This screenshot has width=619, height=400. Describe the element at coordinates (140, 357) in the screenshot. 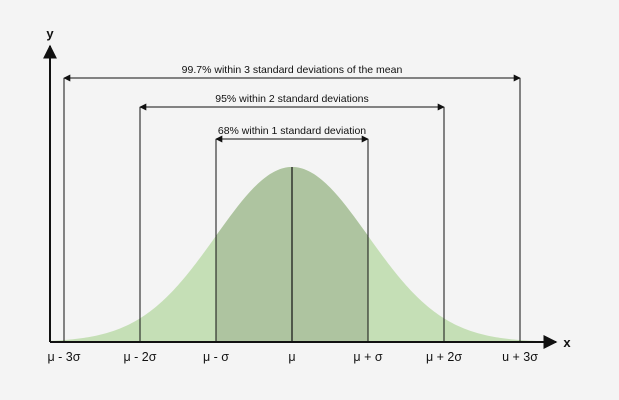

I see `tick-minus-2-sigma: μ - 2σ` at that location.